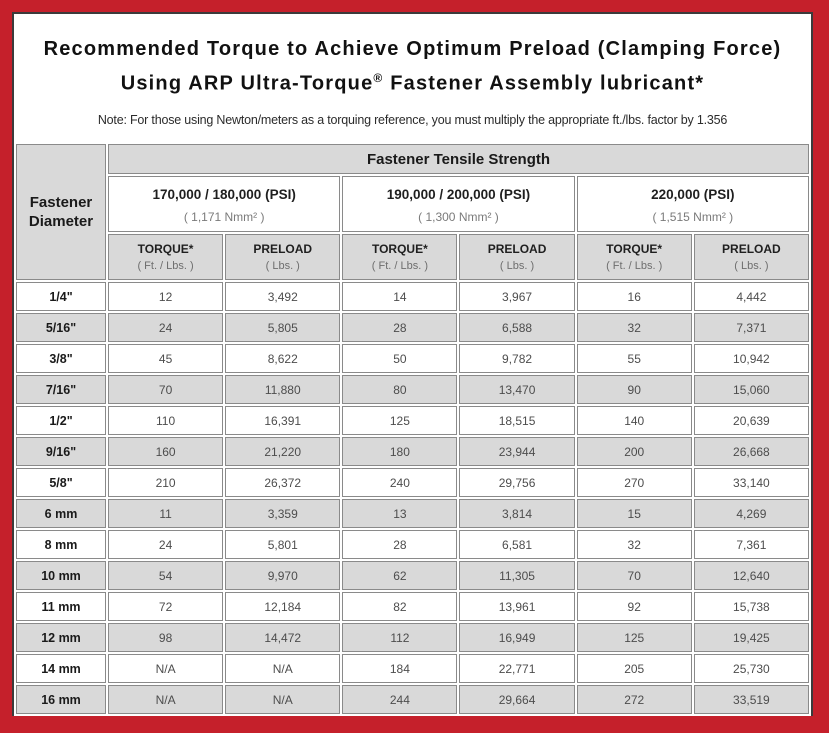  Describe the element at coordinates (751, 451) in the screenshot. I see `preload-value-cell: 26,668` at that location.